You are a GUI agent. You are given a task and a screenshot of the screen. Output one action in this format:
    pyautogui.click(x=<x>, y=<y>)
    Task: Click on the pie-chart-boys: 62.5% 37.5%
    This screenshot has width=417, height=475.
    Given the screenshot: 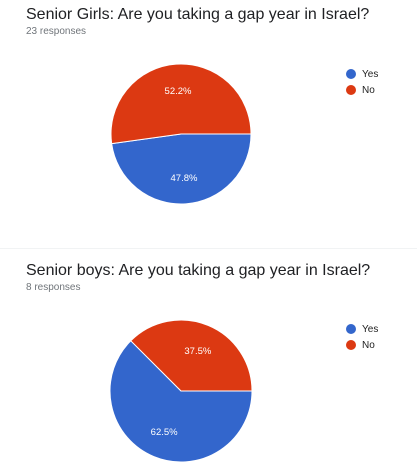 What is the action you would take?
    pyautogui.click(x=181, y=391)
    